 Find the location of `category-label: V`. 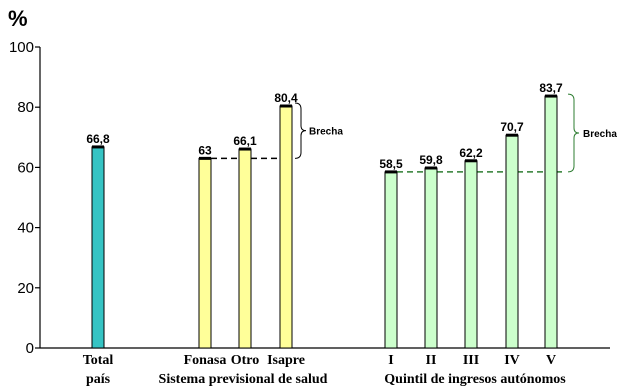

category-label: V is located at coordinates (551, 360).